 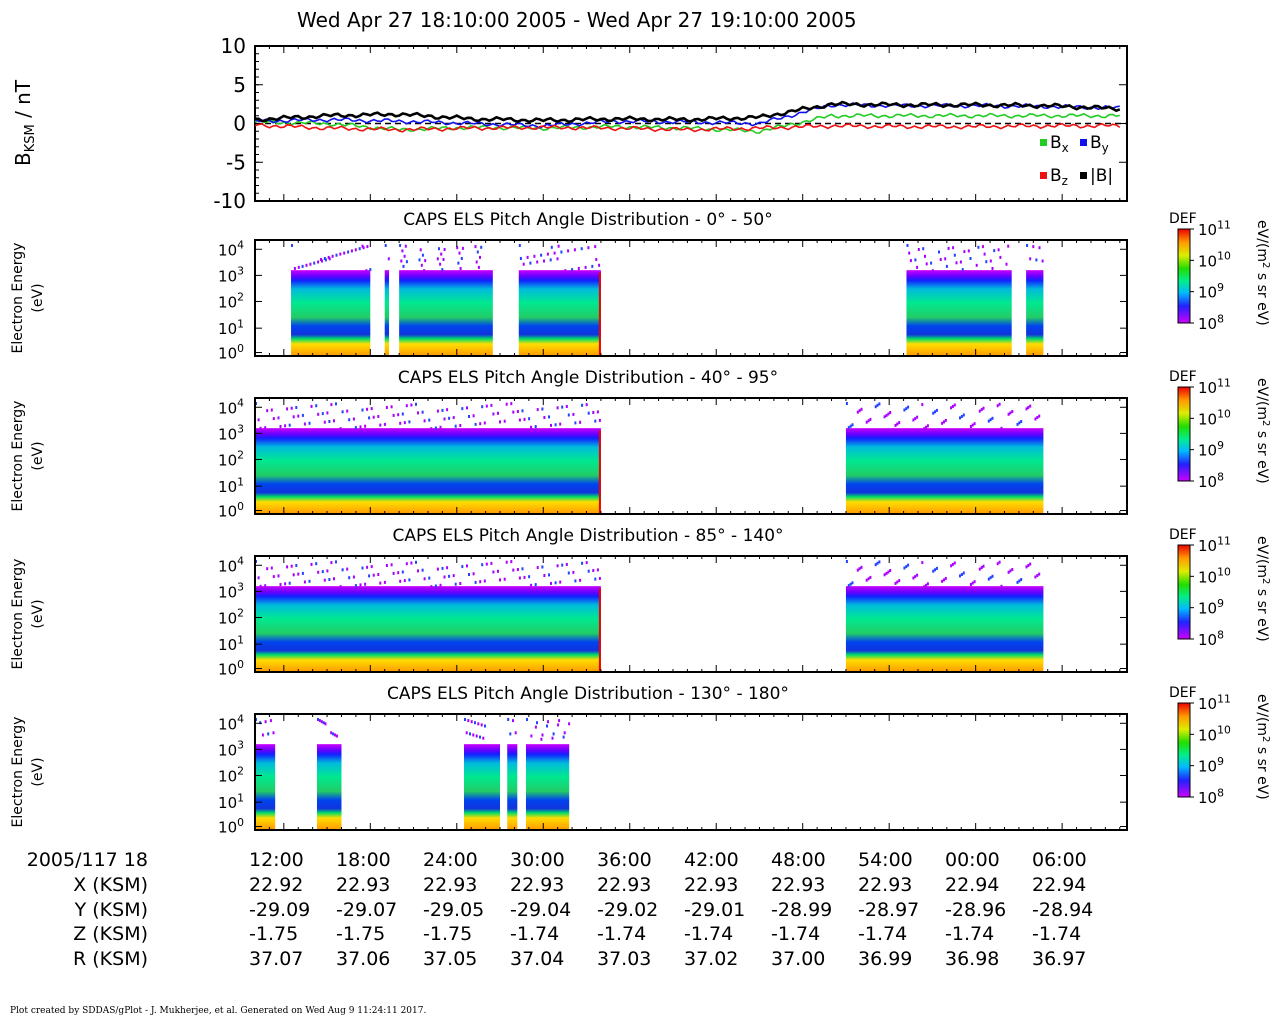 What do you see at coordinates (889, 909) in the screenshot?
I see `ephemeris-value: -28.97` at bounding box center [889, 909].